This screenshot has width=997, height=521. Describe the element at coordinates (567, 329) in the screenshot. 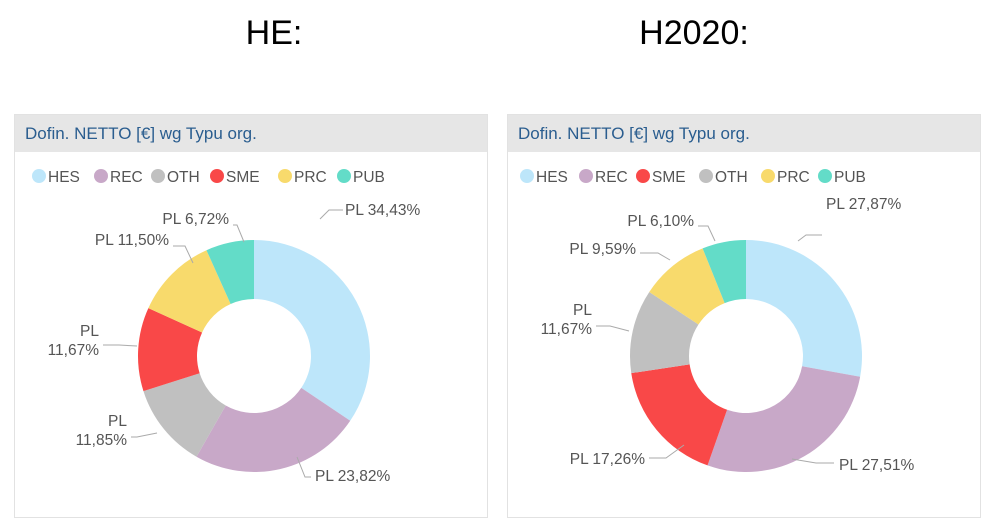

I see `data-label-oth: 11,67%` at that location.